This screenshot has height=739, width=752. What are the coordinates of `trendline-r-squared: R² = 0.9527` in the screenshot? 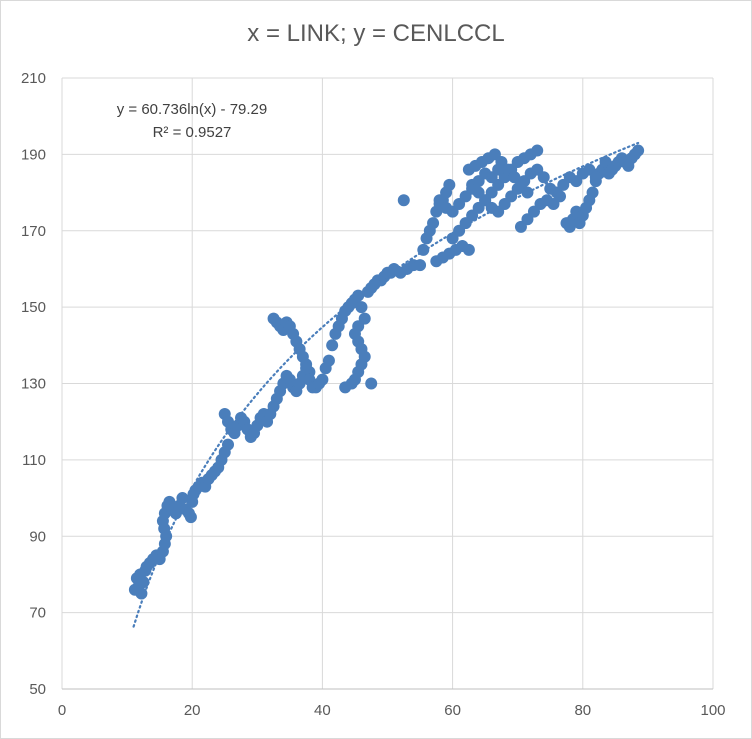 It's located at (192, 132).